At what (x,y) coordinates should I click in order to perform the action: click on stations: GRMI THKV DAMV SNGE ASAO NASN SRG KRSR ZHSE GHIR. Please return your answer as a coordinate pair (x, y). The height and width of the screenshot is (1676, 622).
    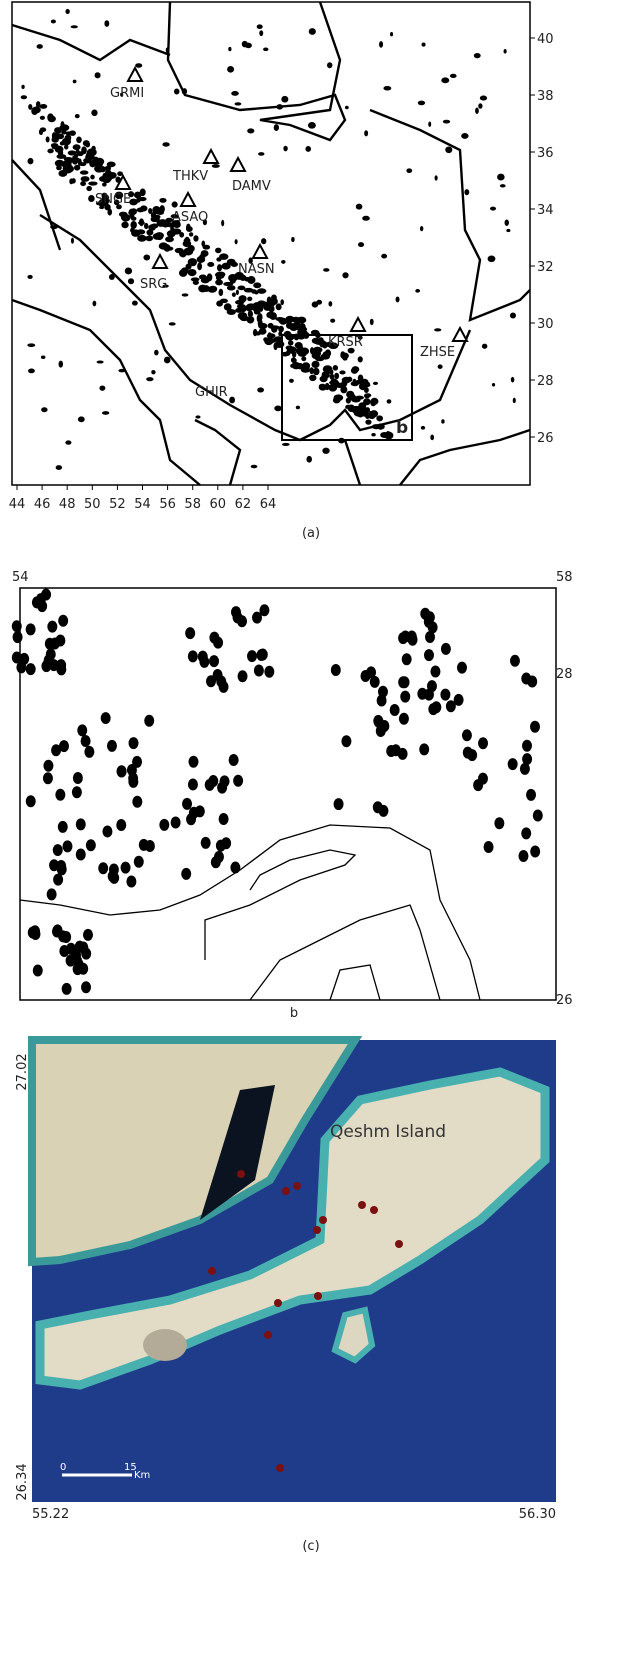
    Looking at the image, I should click on (282, 232).